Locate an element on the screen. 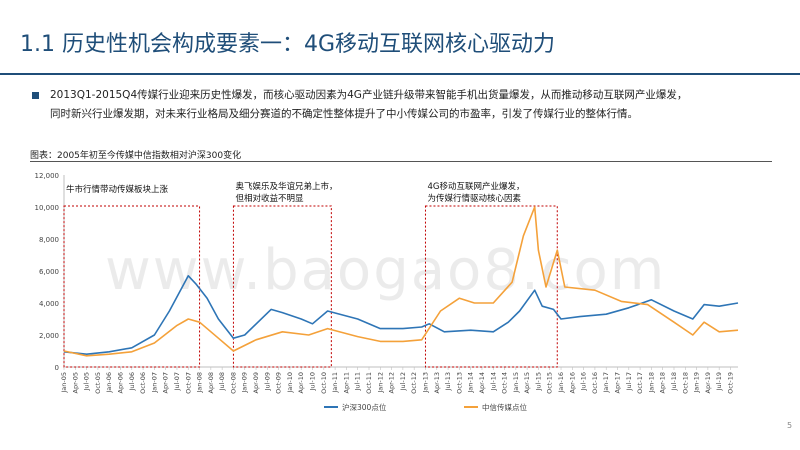 This screenshot has width=800, height=450. x-tick-label: Jul-10 is located at coordinates (313, 381).